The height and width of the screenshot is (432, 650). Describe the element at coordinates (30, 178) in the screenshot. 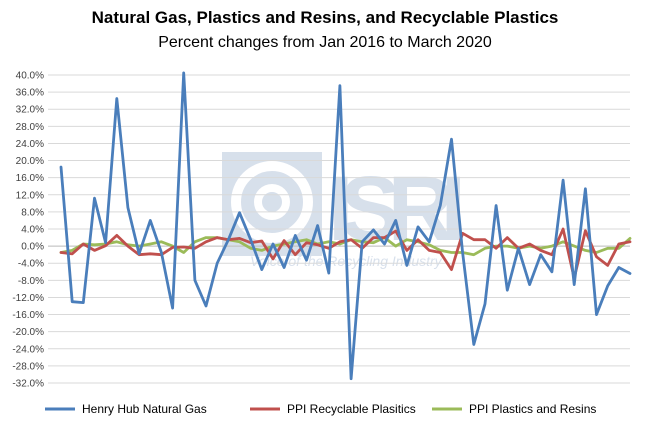

I see `y-tick-label: 16.0%` at that location.